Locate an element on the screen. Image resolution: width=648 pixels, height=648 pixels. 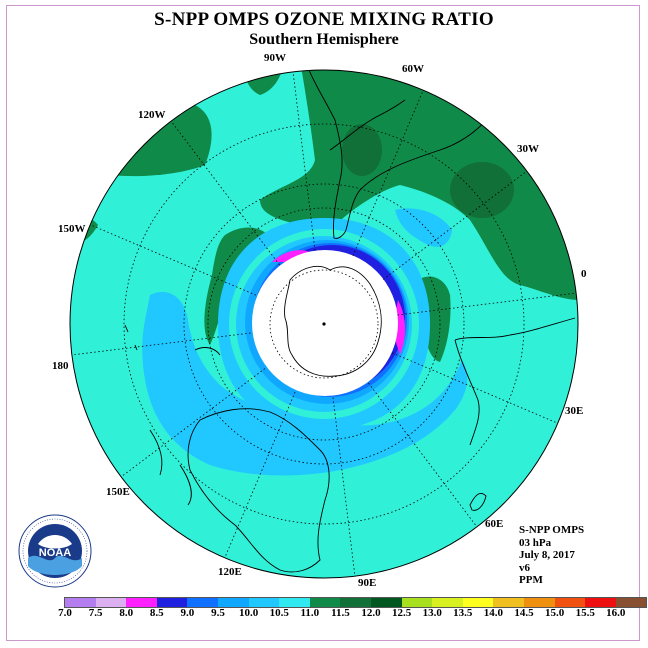
field-10-band is located at coordinates (305, 383).